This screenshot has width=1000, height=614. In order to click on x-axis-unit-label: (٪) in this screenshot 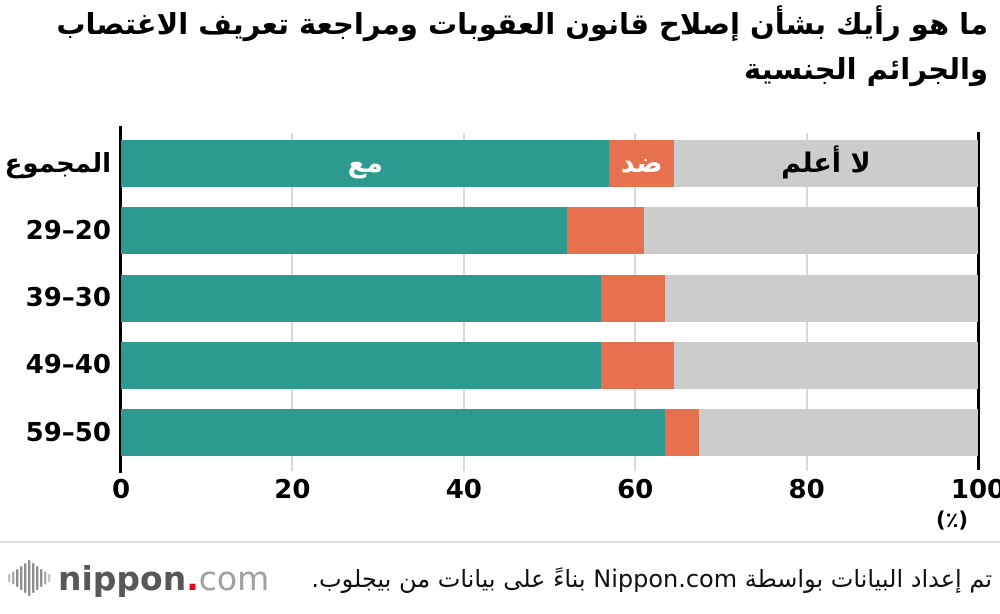, I will do `click(951, 520)`.